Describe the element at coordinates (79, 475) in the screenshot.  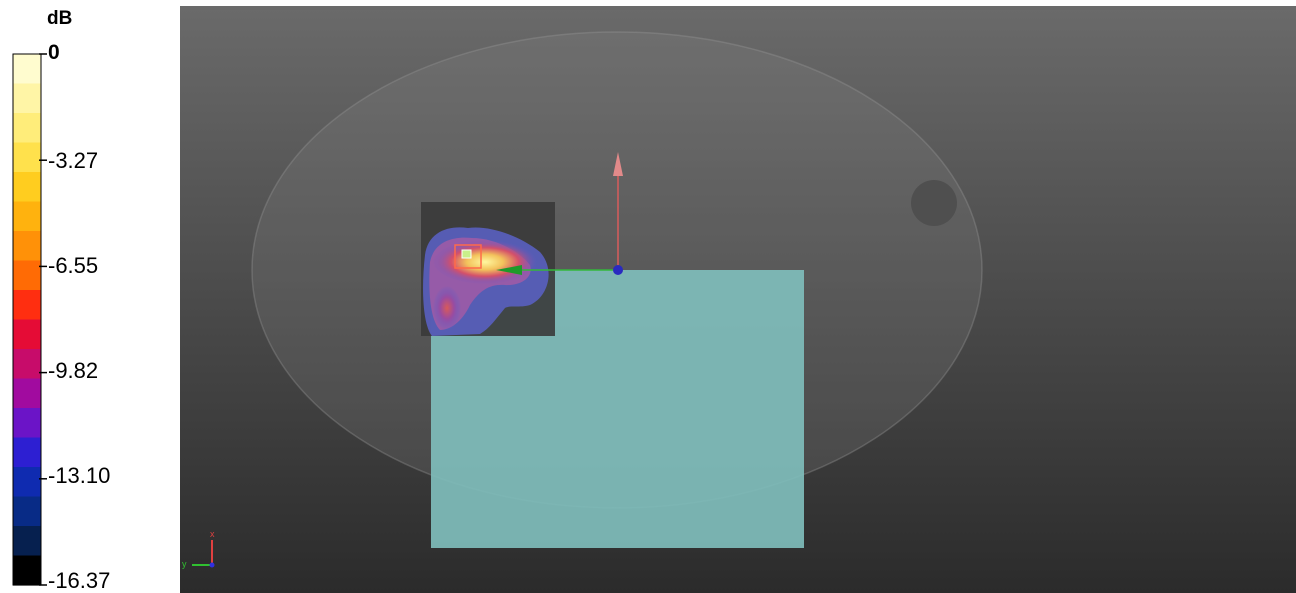
I see `legend-tick-label: -13.10` at that location.